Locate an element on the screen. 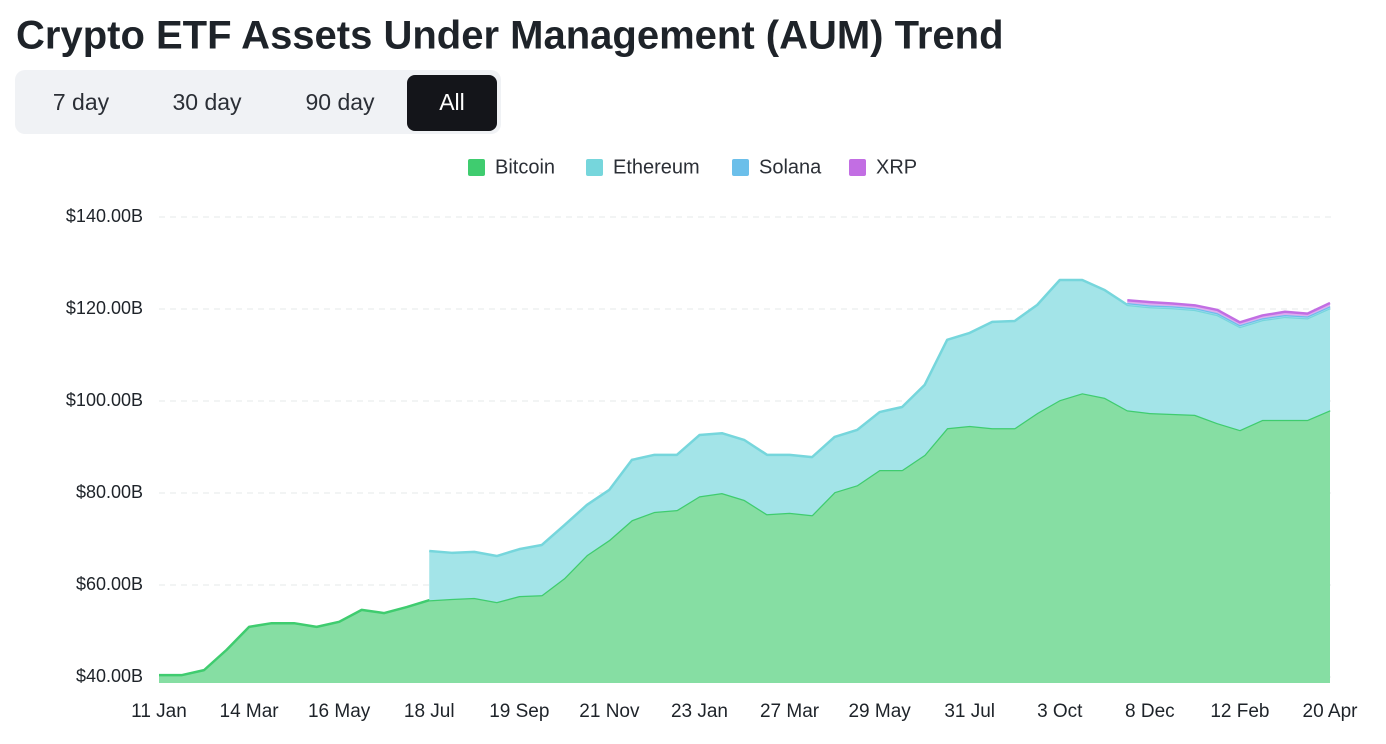  y-tick-label: $60.00B is located at coordinates (109, 584).